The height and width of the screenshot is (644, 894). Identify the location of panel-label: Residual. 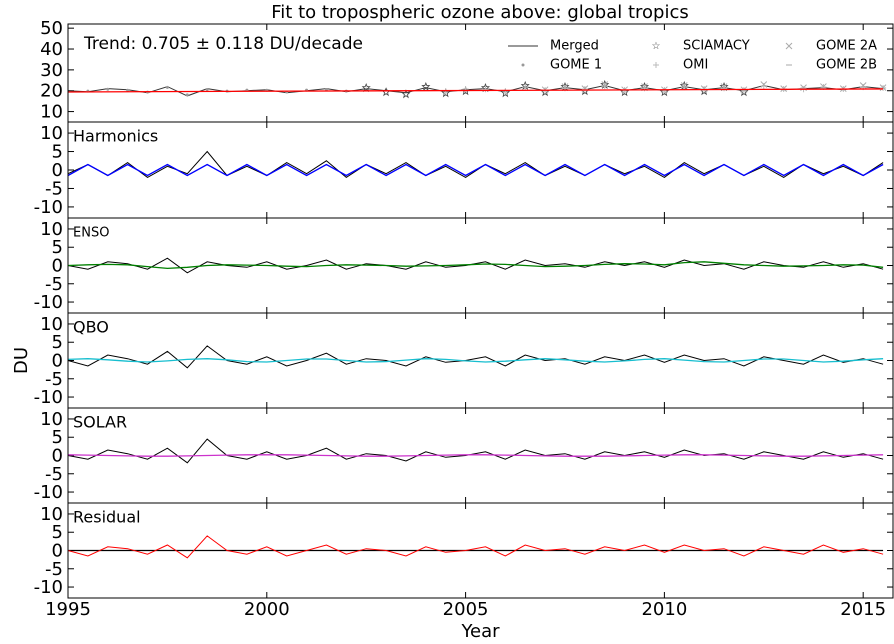
(107, 517).